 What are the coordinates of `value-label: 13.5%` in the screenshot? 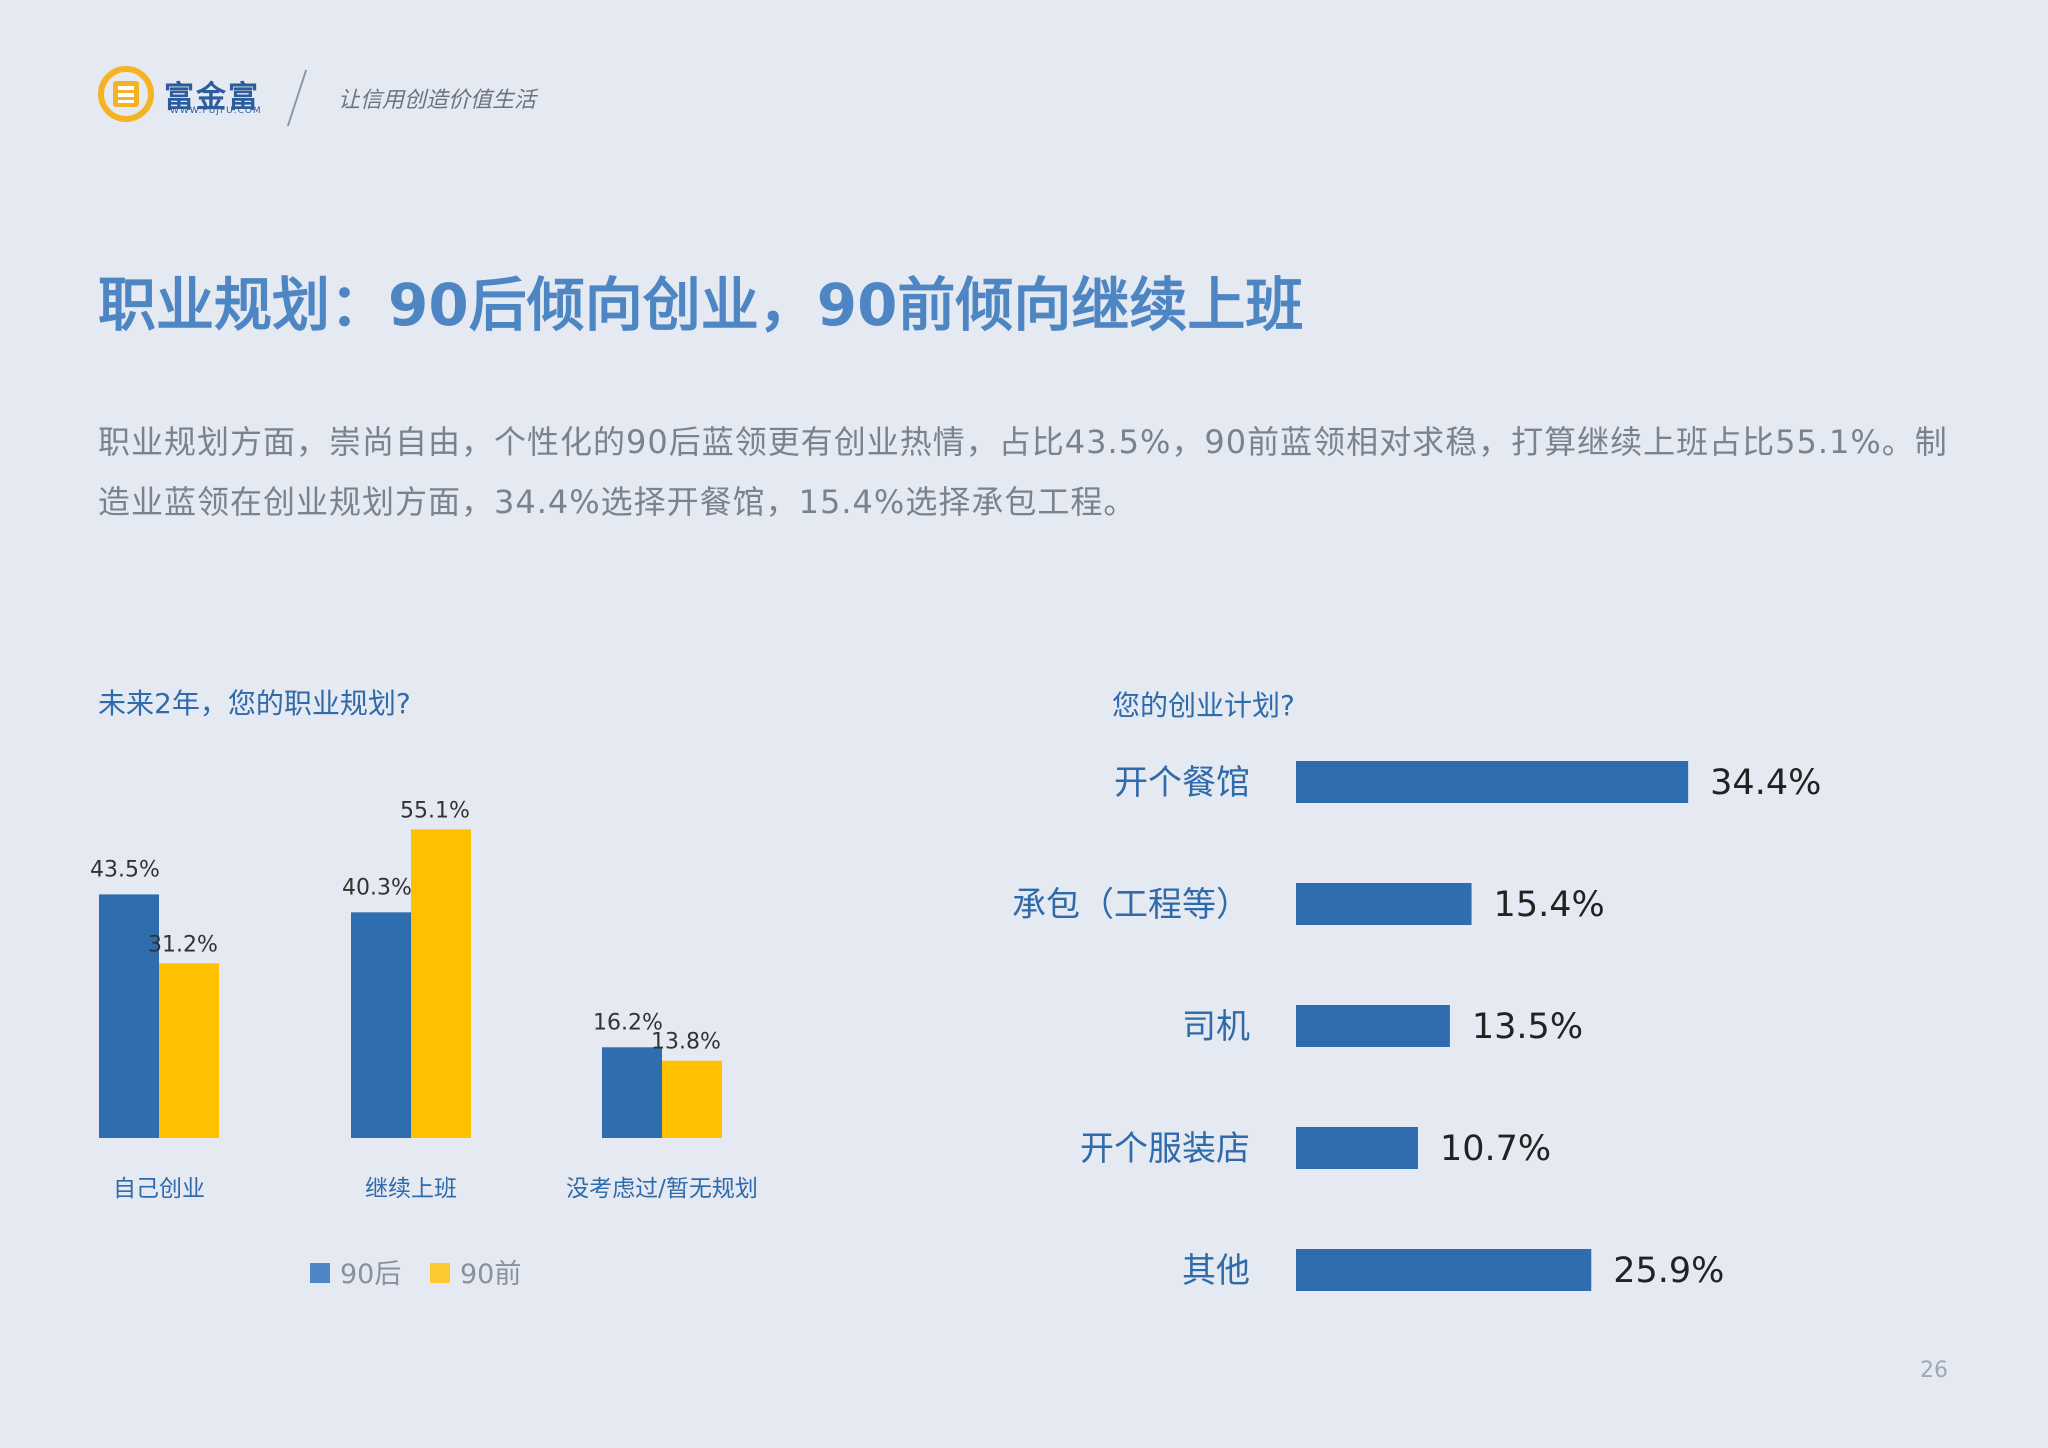 It's located at (1527, 1027).